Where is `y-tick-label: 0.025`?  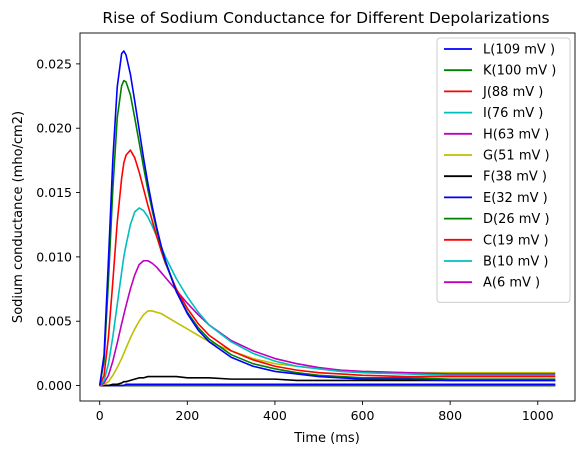
y-tick-label: 0.025 is located at coordinates (54, 63).